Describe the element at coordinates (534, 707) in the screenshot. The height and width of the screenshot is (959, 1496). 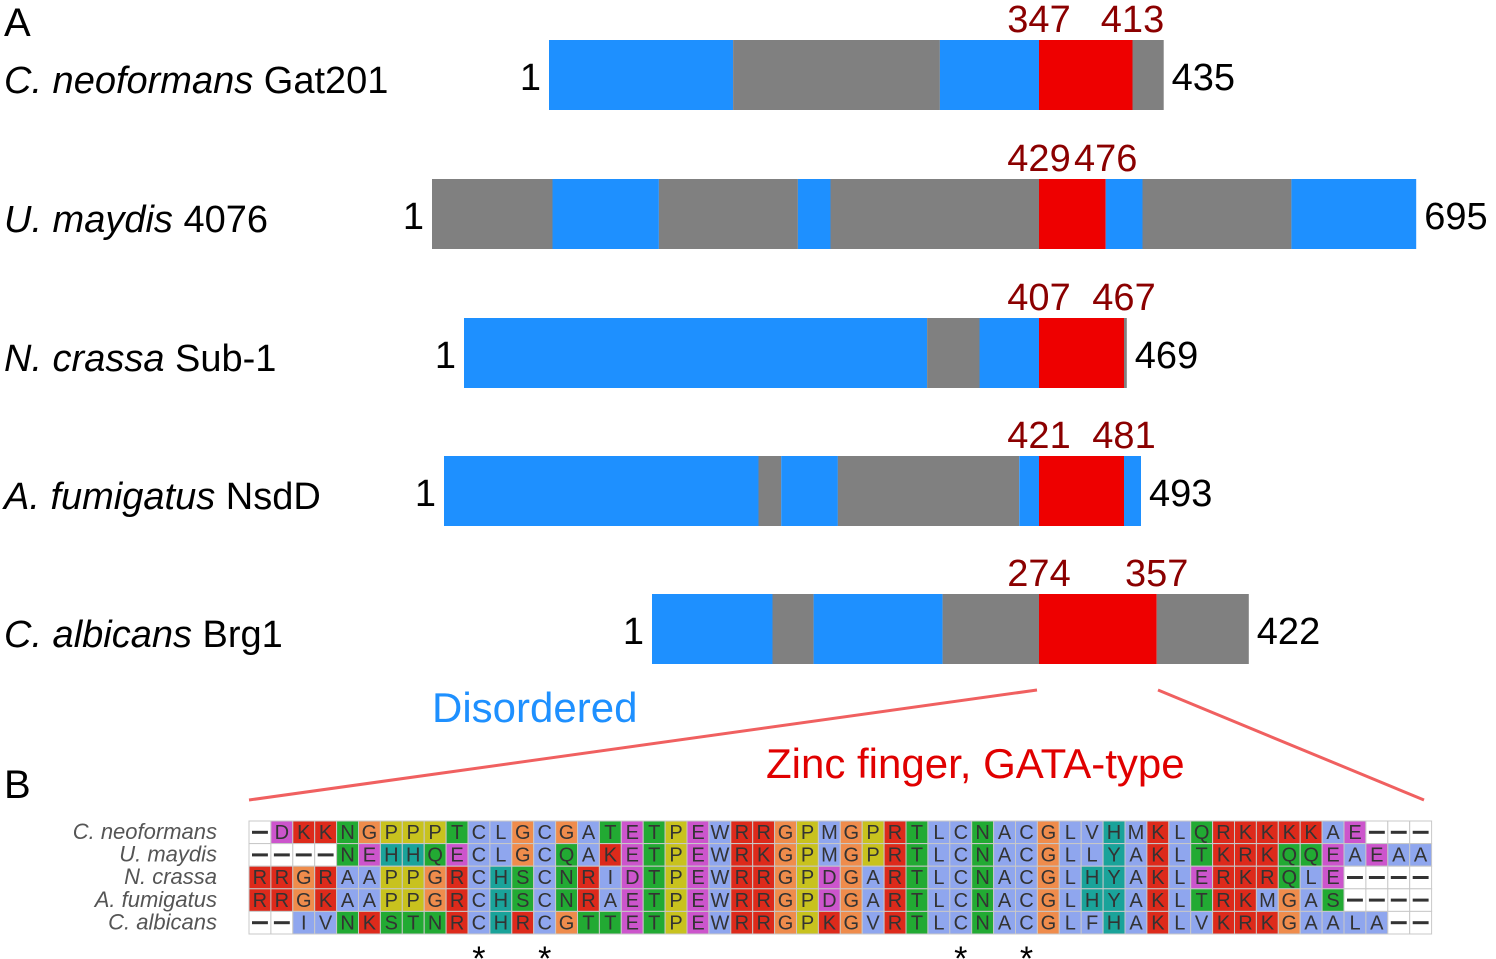
I see `legend-disordered: Disordered` at that location.